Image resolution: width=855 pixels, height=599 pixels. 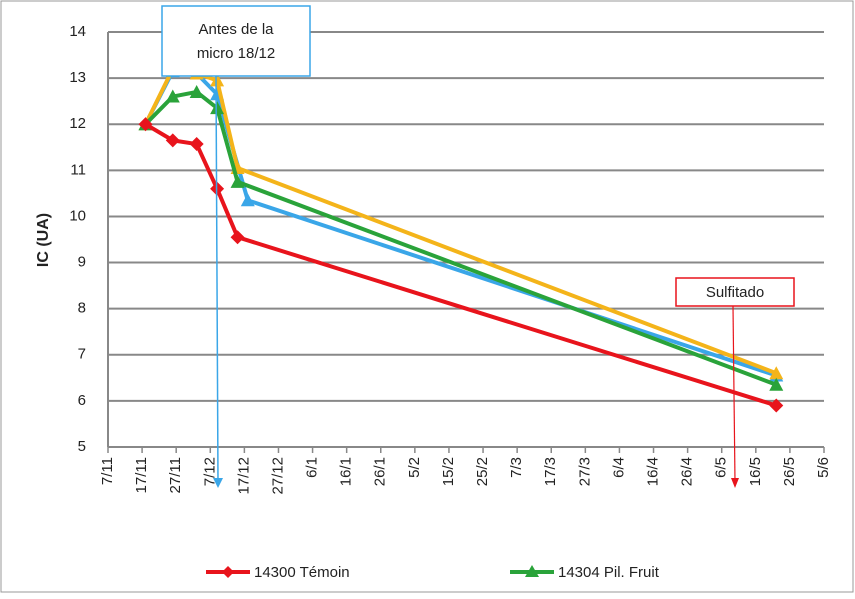 I want to click on x-tick-label: 25/2, so click(x=482, y=471).